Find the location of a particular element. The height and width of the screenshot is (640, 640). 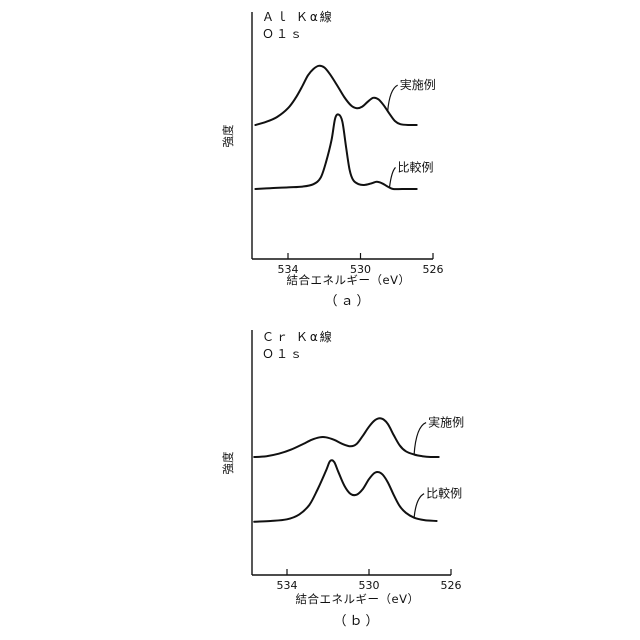

panel-caption: （ｂ） is located at coordinates (357, 621).